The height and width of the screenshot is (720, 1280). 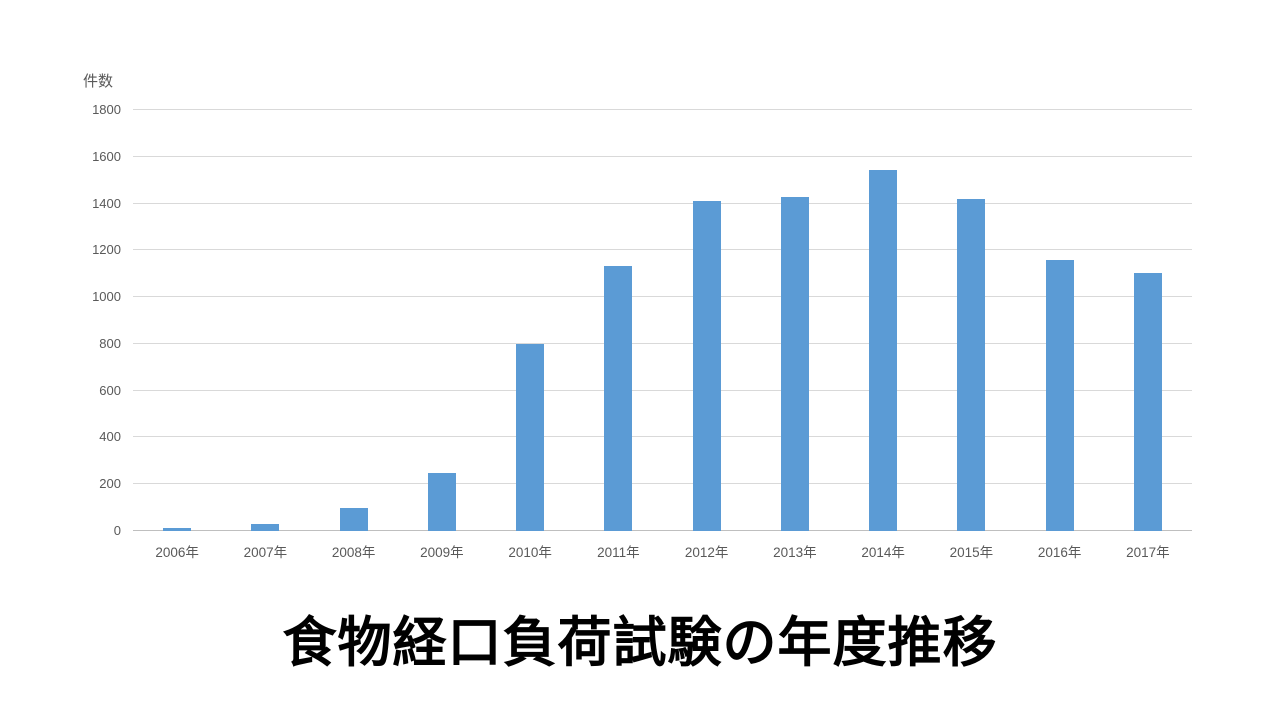 I want to click on y-tick-label: 1400, so click(x=106, y=203).